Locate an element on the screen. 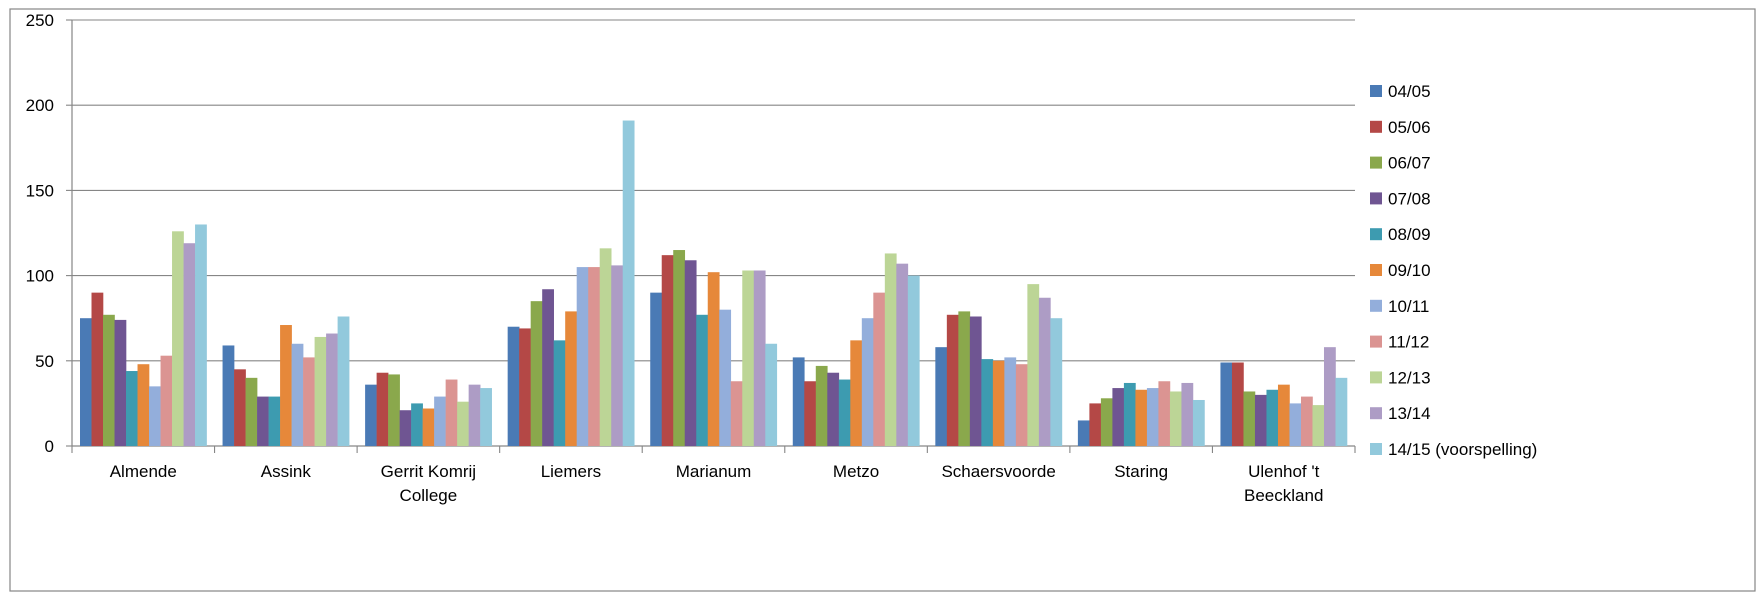 Image resolution: width=1756 pixels, height=597 pixels. y-tick-label: 200 is located at coordinates (40, 105).